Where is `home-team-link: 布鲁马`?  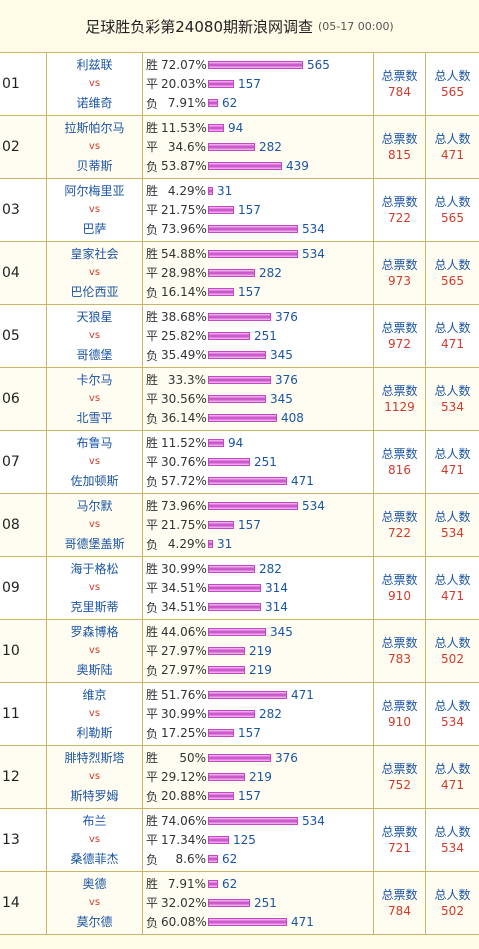 home-team-link: 布鲁马 is located at coordinates (94, 442).